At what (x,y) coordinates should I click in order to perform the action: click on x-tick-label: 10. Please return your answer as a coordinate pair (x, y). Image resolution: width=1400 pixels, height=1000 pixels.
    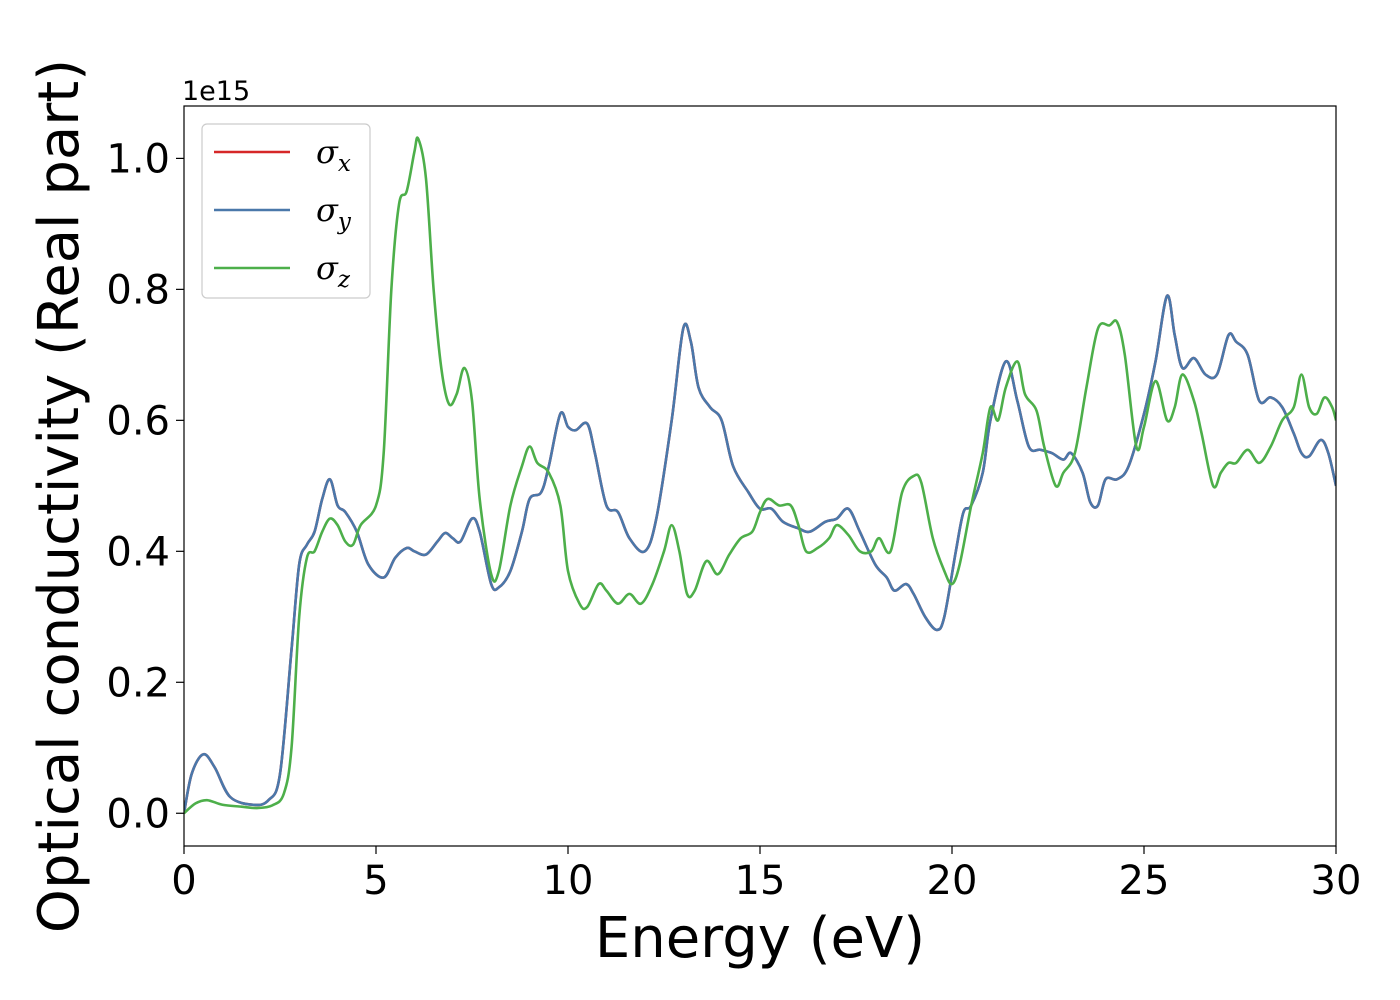
    Looking at the image, I should click on (568, 881).